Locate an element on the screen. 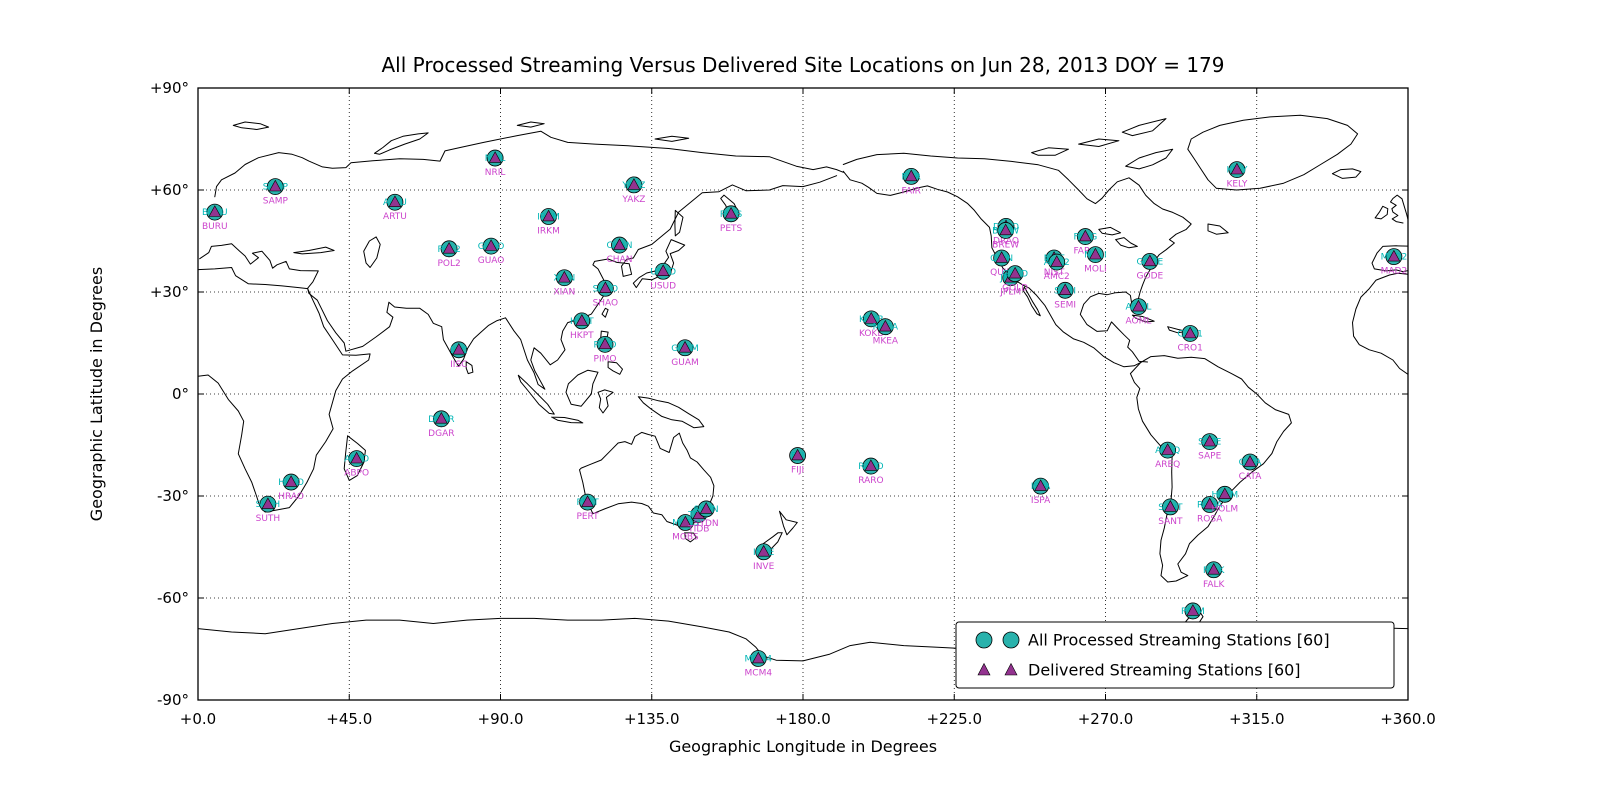 The height and width of the screenshot is (800, 1600). x-tick-label: +90.0 is located at coordinates (501, 719).